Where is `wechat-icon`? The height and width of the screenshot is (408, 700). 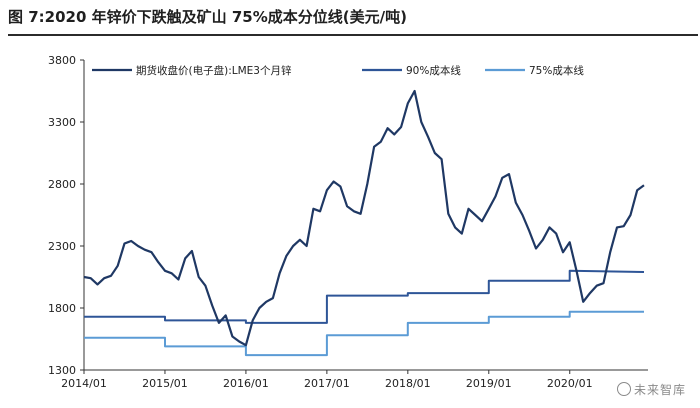
wechat-icon is located at coordinates (623, 389).